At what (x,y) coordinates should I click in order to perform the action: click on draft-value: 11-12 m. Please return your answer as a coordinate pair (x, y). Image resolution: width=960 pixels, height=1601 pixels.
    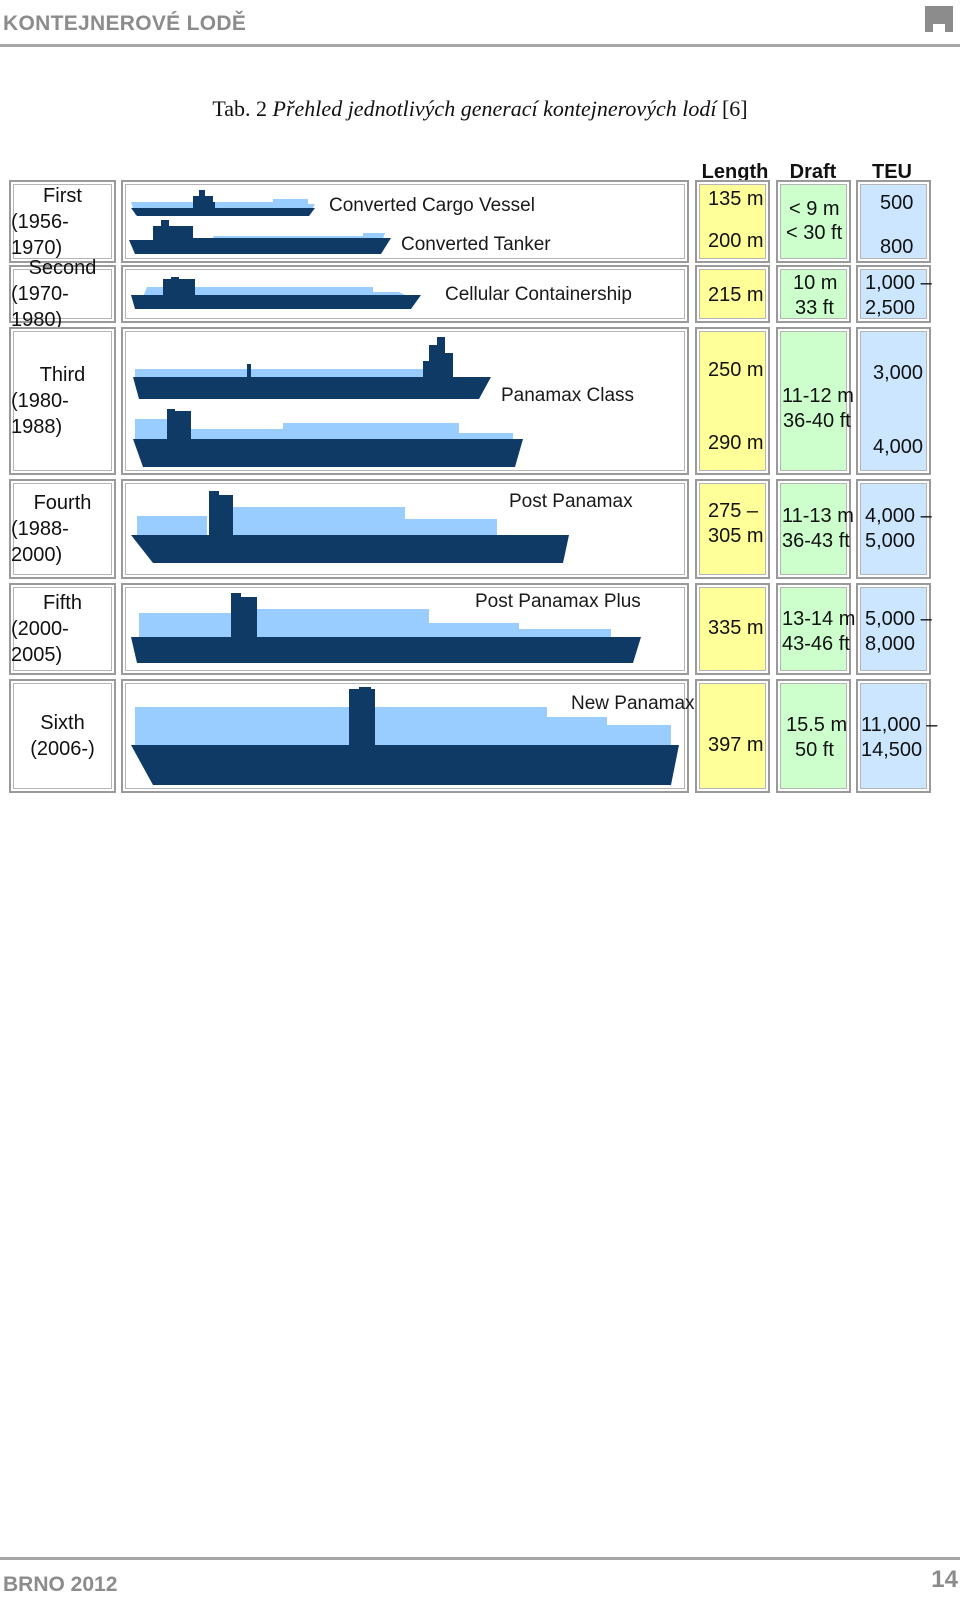
    Looking at the image, I should click on (818, 396).